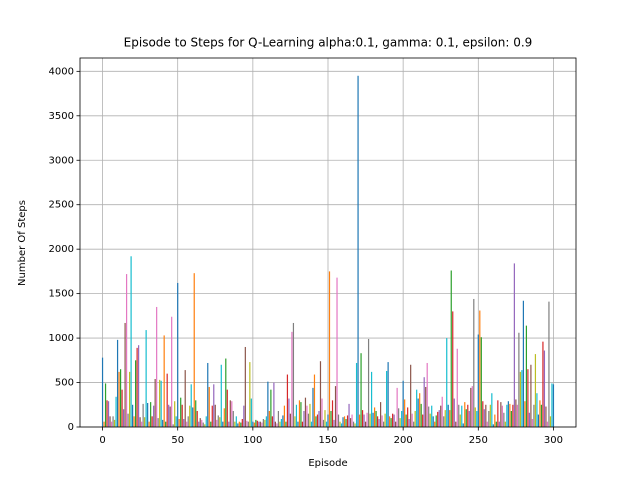  I want to click on y-tick-label: 3500, so click(61, 116).